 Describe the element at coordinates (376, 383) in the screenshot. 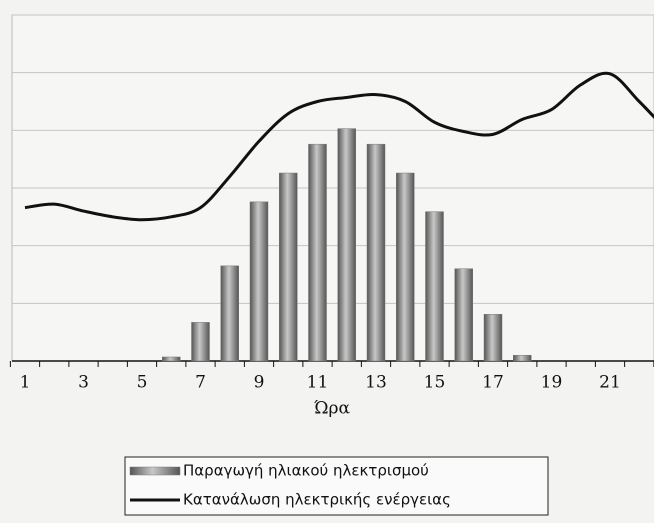

I see `x-tick-label: 13` at that location.